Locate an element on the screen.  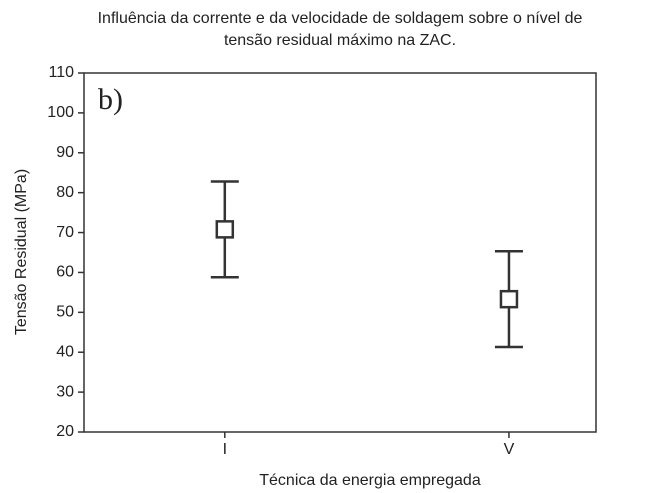
x-tick-label: V is located at coordinates (509, 449).